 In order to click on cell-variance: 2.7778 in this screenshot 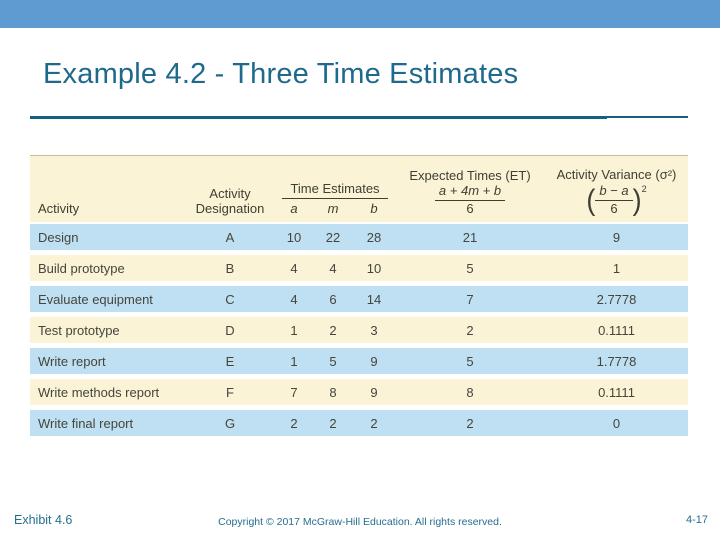, I will do `click(616, 299)`.